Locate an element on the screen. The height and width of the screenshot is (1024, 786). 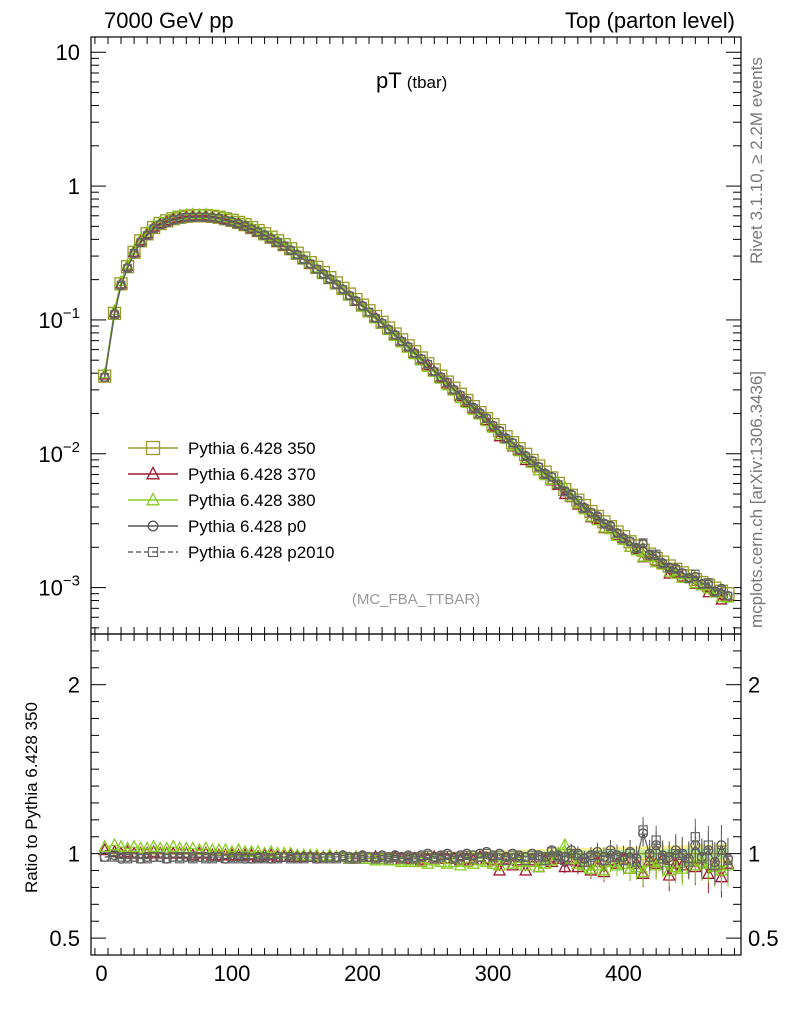
main-y-tick-label: 10 is located at coordinates (68, 52).